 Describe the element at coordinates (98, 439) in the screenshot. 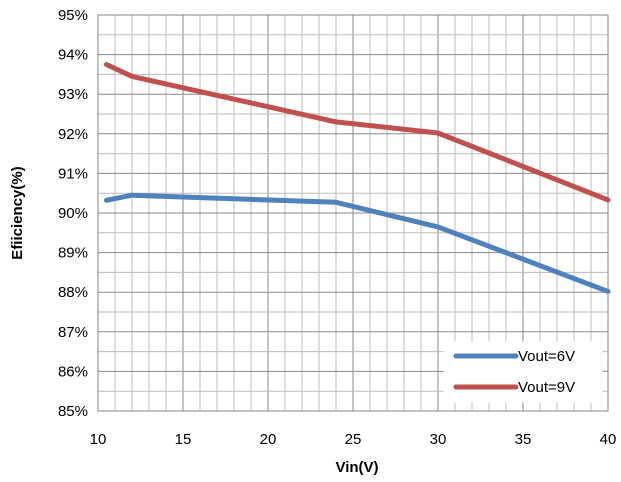

I see `x-tick-label: 10` at that location.